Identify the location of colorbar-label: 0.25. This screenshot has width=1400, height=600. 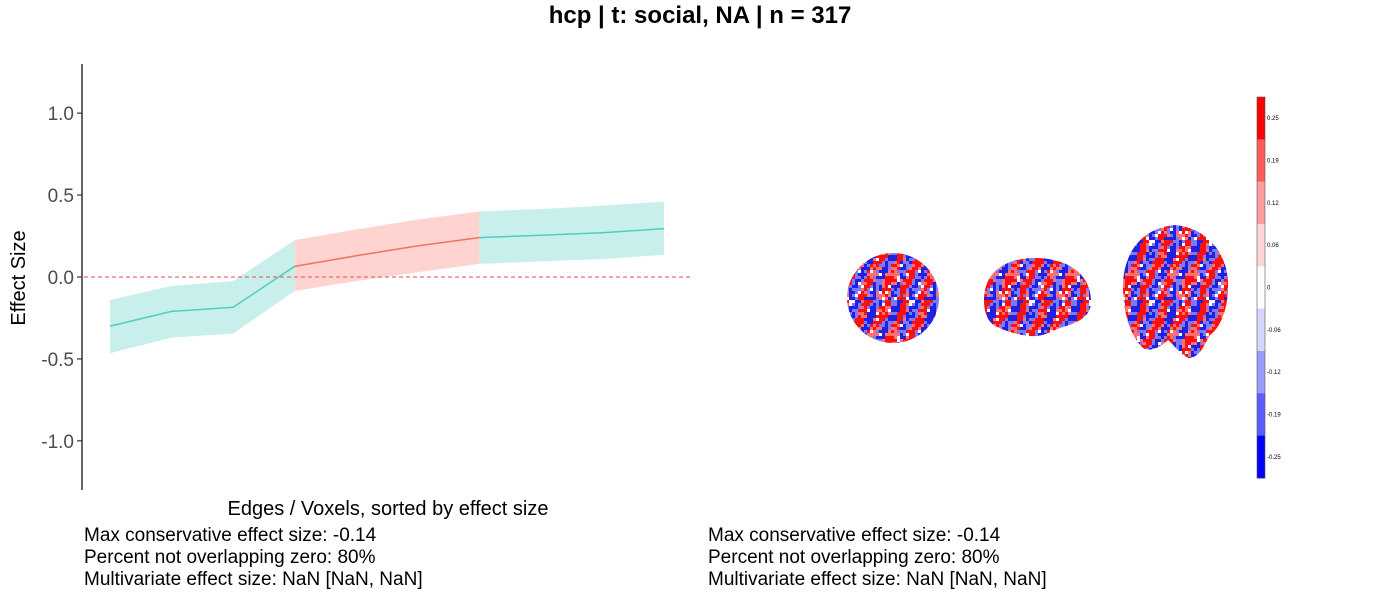
(1273, 119).